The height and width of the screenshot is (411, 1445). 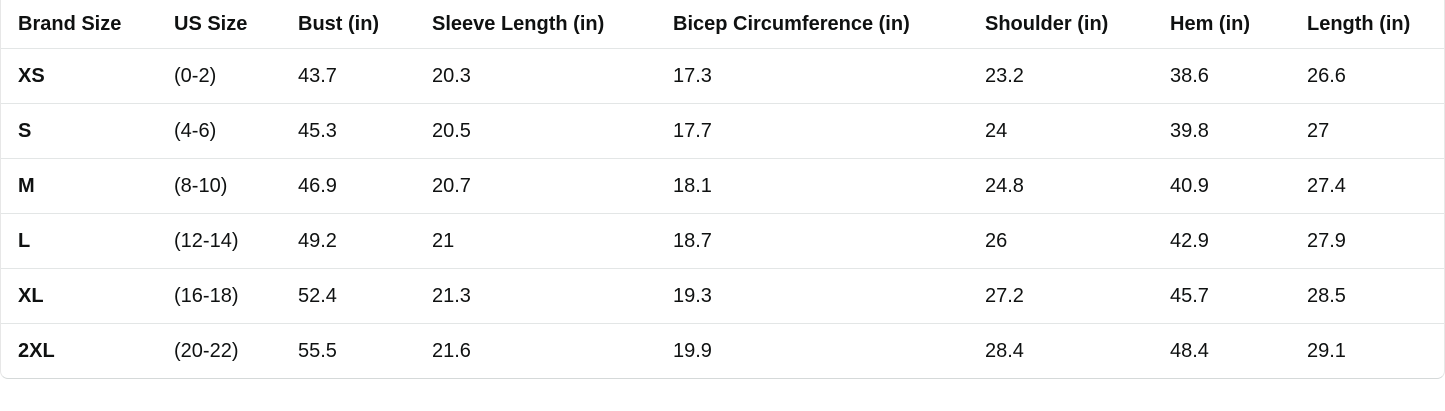 What do you see at coordinates (1004, 350) in the screenshot?
I see `table-cell: 28.4` at bounding box center [1004, 350].